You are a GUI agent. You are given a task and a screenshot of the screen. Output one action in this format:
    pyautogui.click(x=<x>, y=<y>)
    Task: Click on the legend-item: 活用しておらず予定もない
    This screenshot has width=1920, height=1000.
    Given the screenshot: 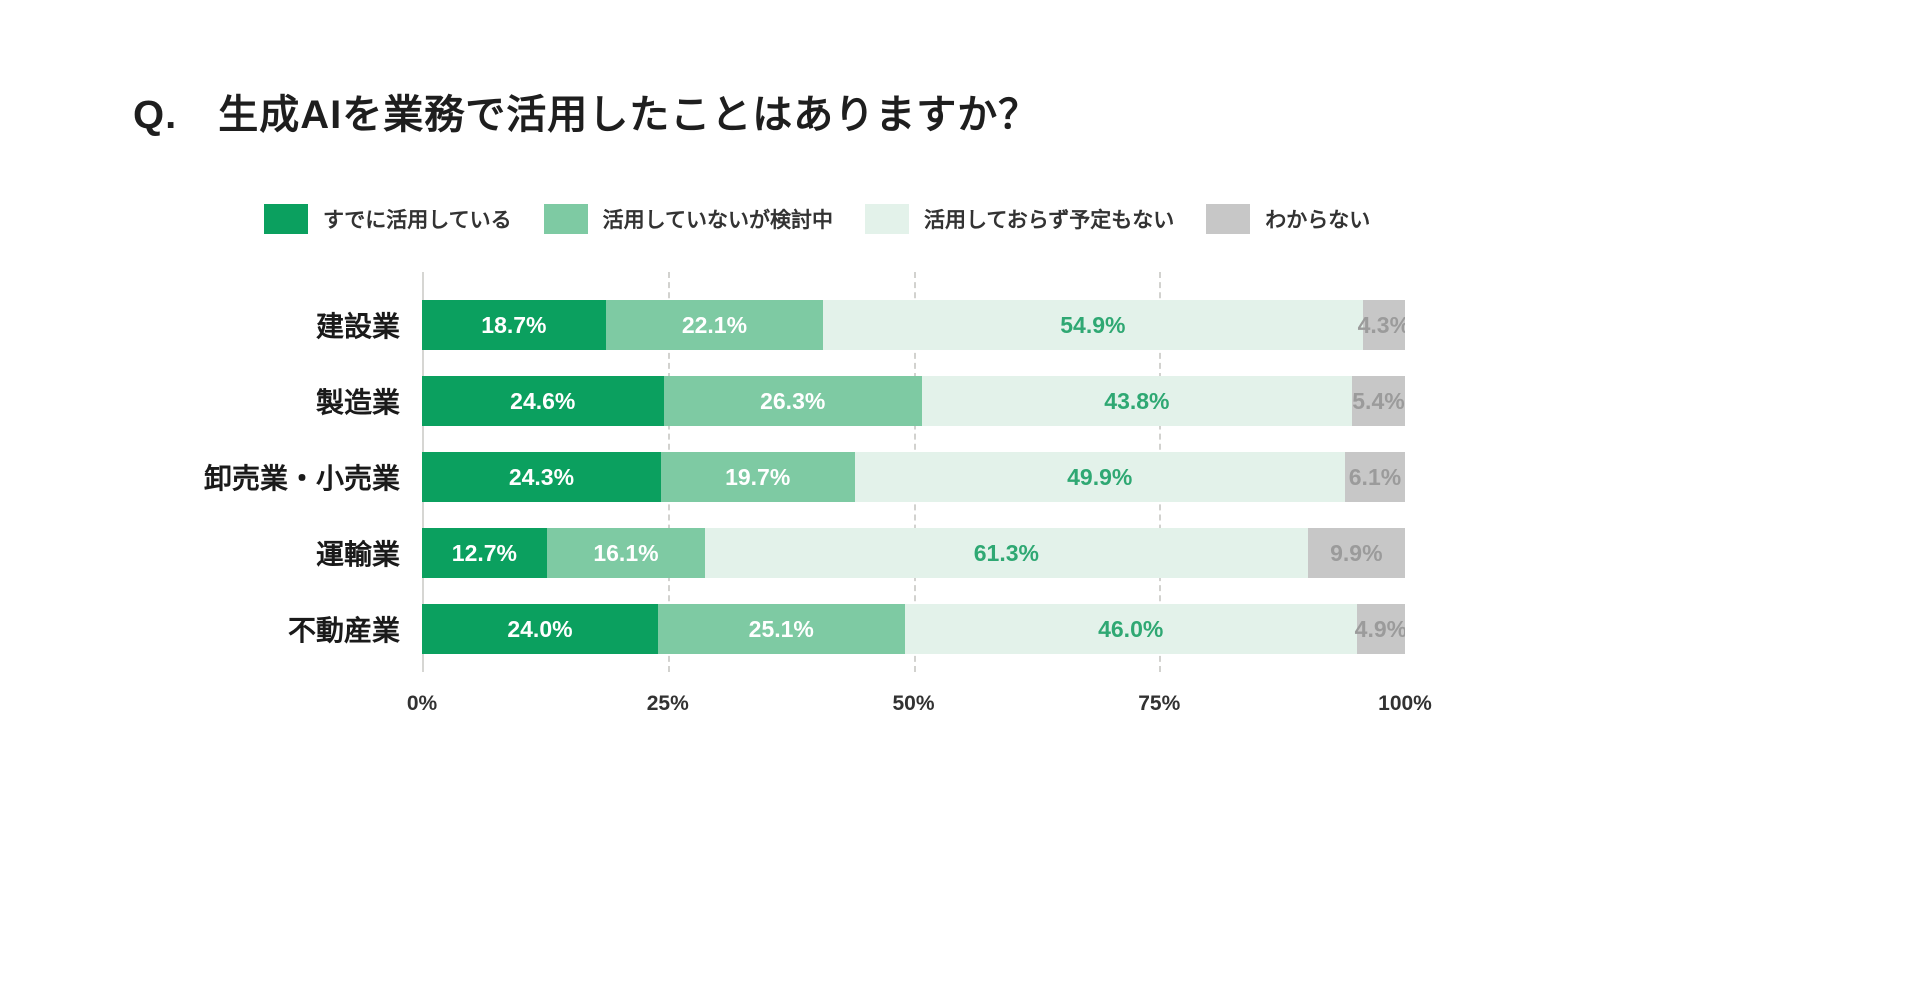 What is the action you would take?
    pyautogui.click(x=1019, y=219)
    